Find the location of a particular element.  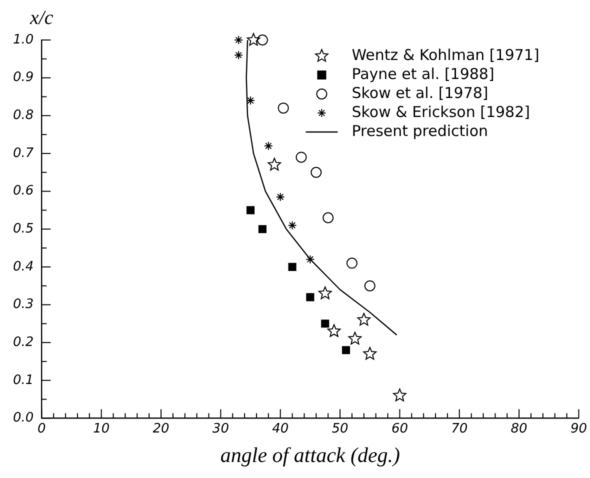

x-tick-label: 0 is located at coordinates (42, 428).